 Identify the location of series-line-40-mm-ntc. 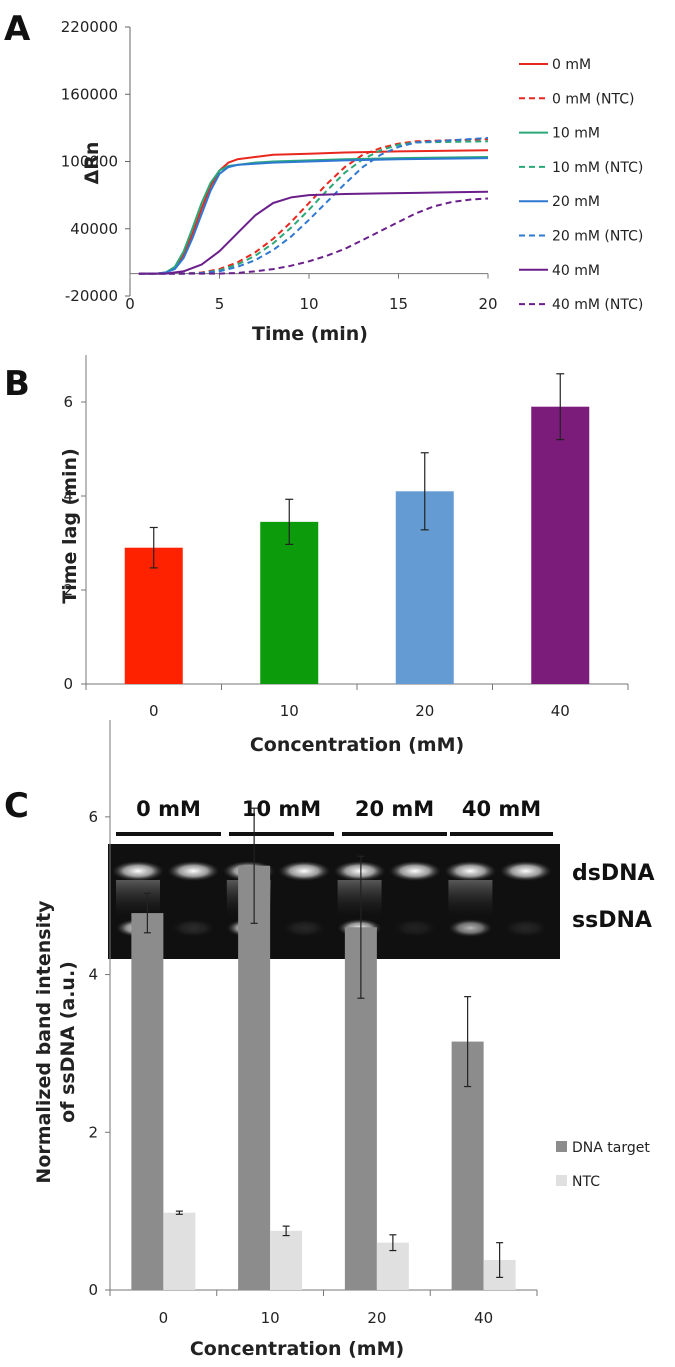
(313, 236).